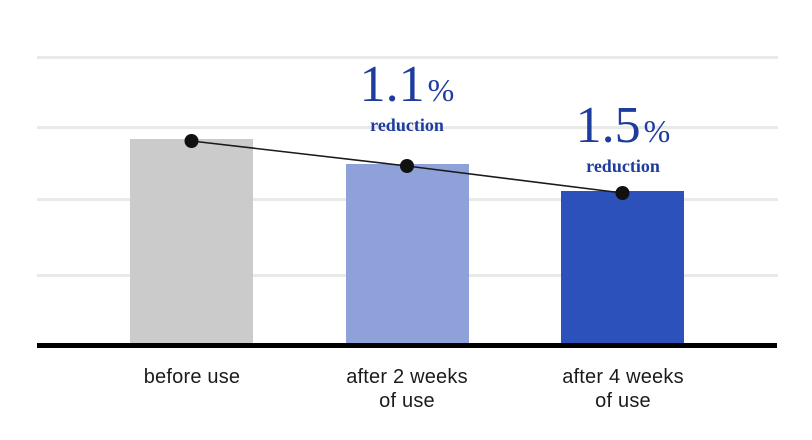 This screenshot has width=812, height=440. I want to click on x-label-line: before use, so click(192, 377).